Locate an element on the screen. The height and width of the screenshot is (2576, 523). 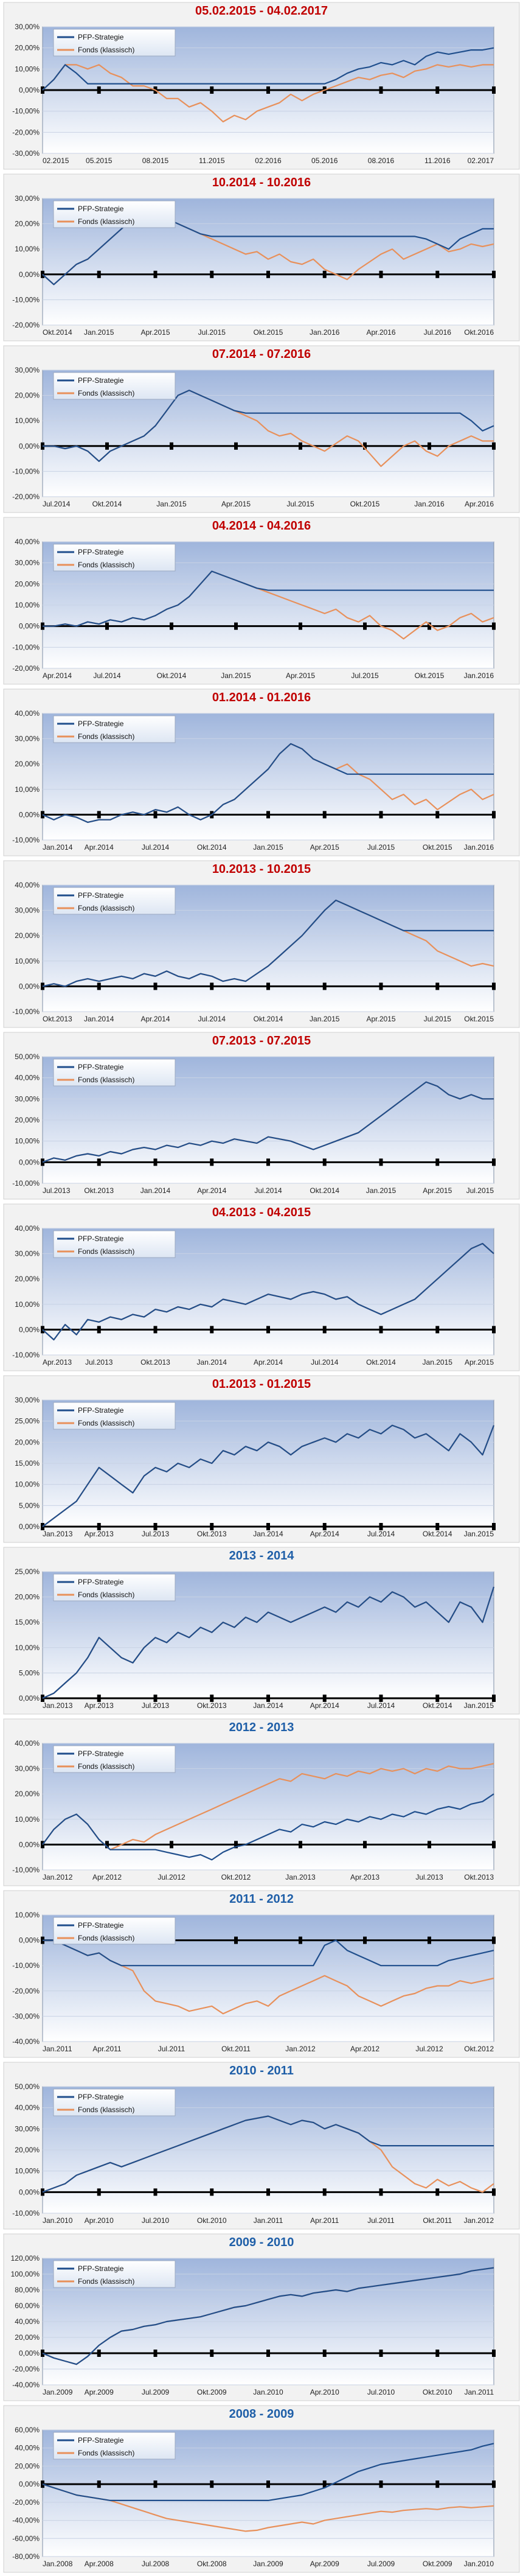
y-tick-label: 5,00% is located at coordinates (29, 1672).